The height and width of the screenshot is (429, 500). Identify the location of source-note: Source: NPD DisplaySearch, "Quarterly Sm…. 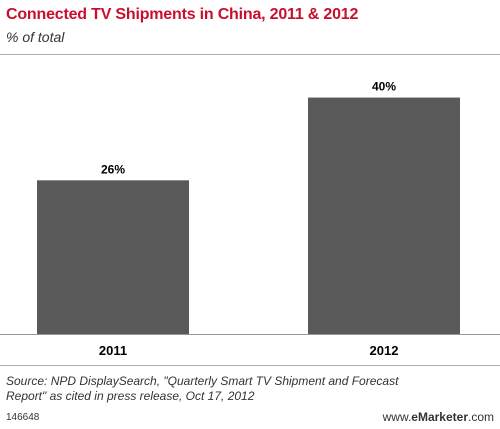
(202, 389).